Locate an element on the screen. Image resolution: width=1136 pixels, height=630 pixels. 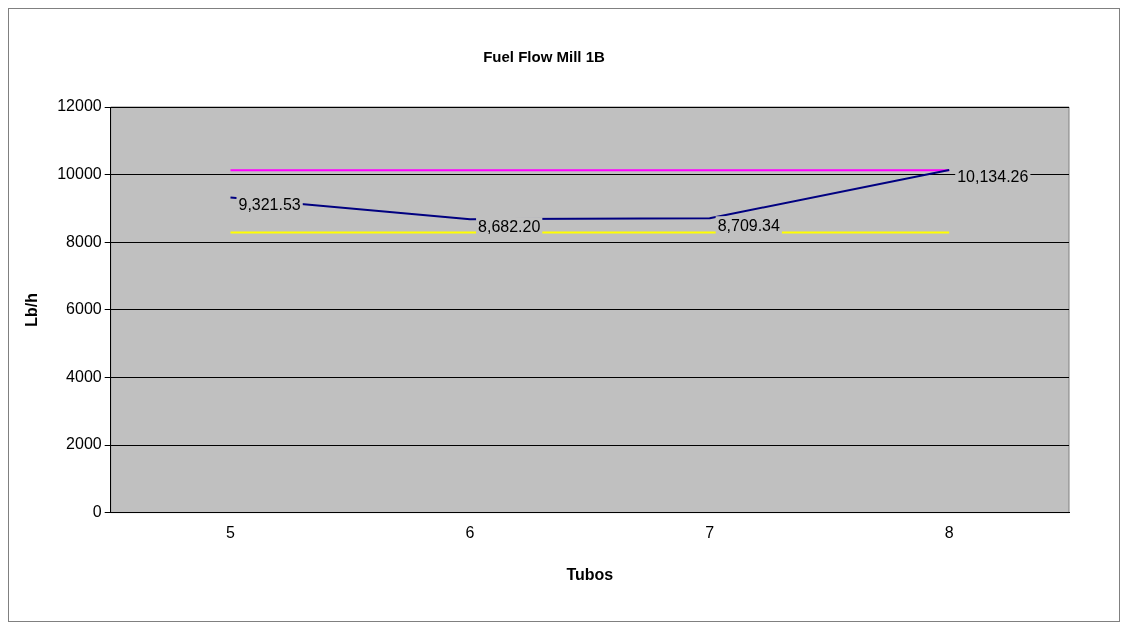
y-axis-title: Lb/h is located at coordinates (32, 309).